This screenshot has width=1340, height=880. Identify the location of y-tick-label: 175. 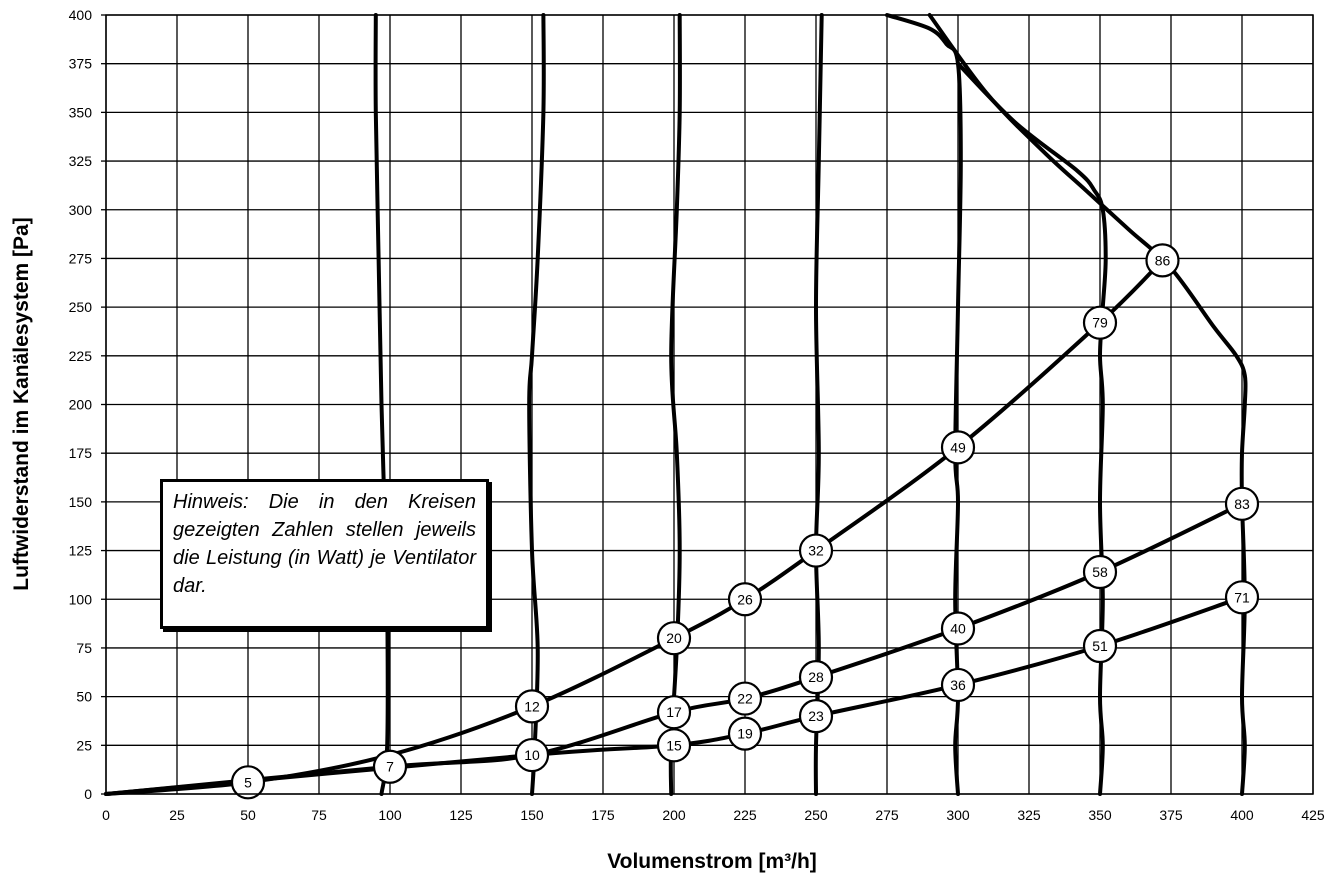
(81, 453).